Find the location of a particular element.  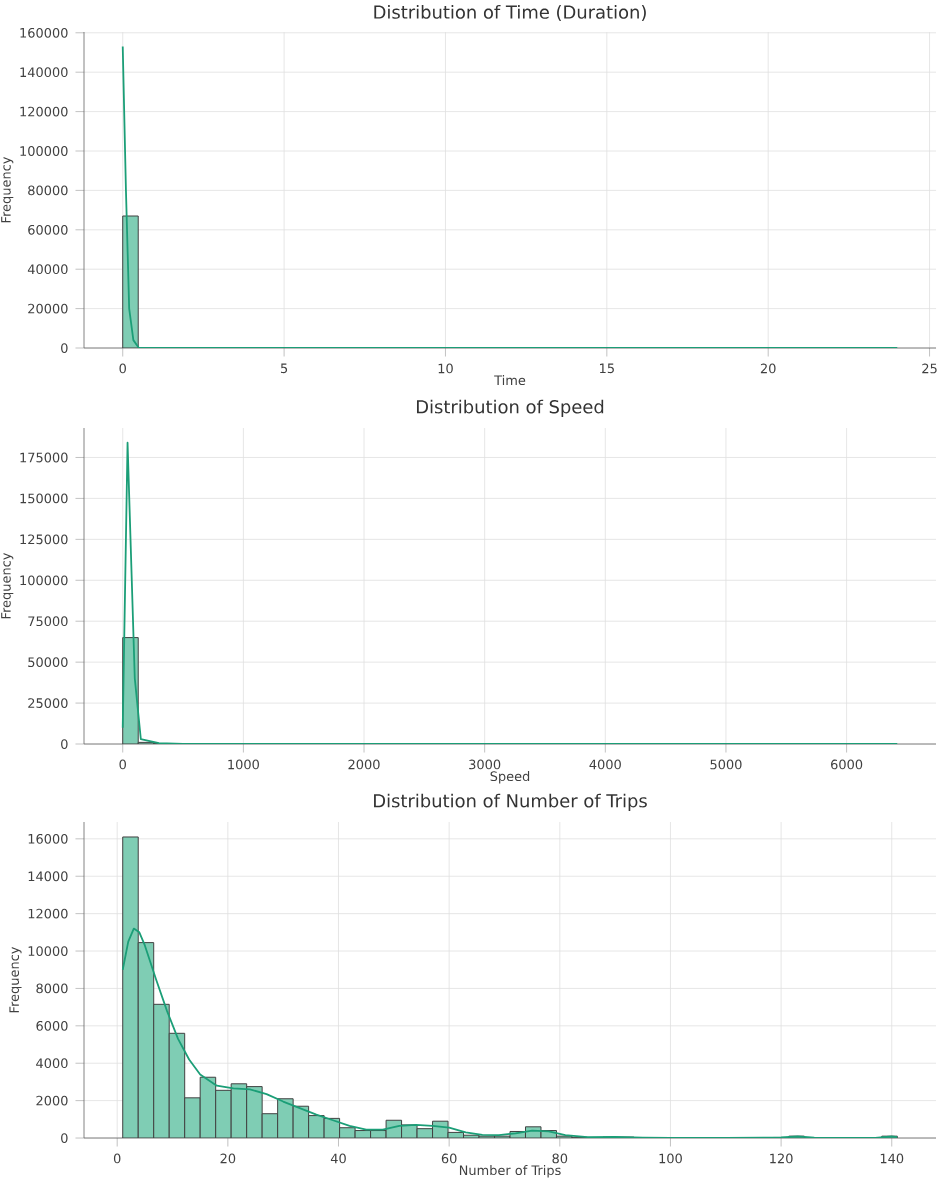

chart-title: Distribution of Time (Duration) is located at coordinates (510, 12).